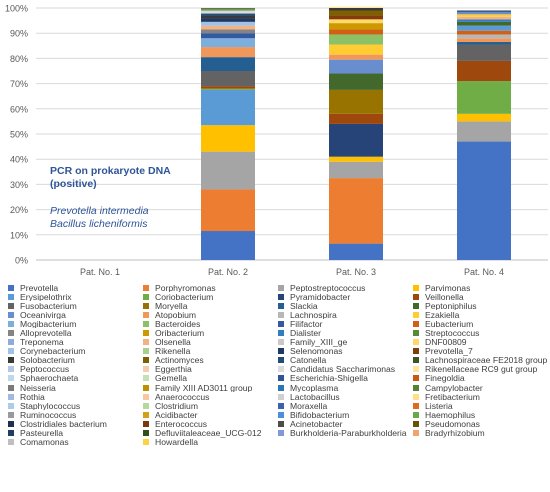 The image size is (550, 492). Describe the element at coordinates (173, 369) in the screenshot. I see `legend-label: Eggerthia` at that location.